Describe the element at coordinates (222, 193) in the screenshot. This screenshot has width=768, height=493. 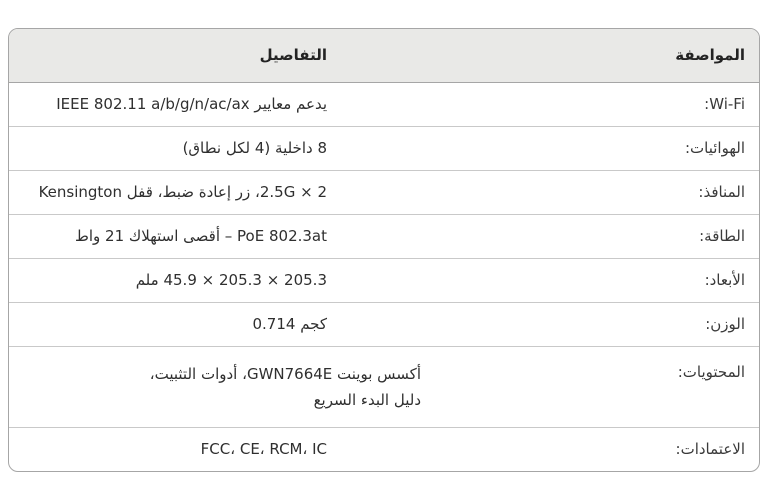
I see `row-value: 2 × 2.5G، زر إعادة ضبط، قفل Kensington` at that location.